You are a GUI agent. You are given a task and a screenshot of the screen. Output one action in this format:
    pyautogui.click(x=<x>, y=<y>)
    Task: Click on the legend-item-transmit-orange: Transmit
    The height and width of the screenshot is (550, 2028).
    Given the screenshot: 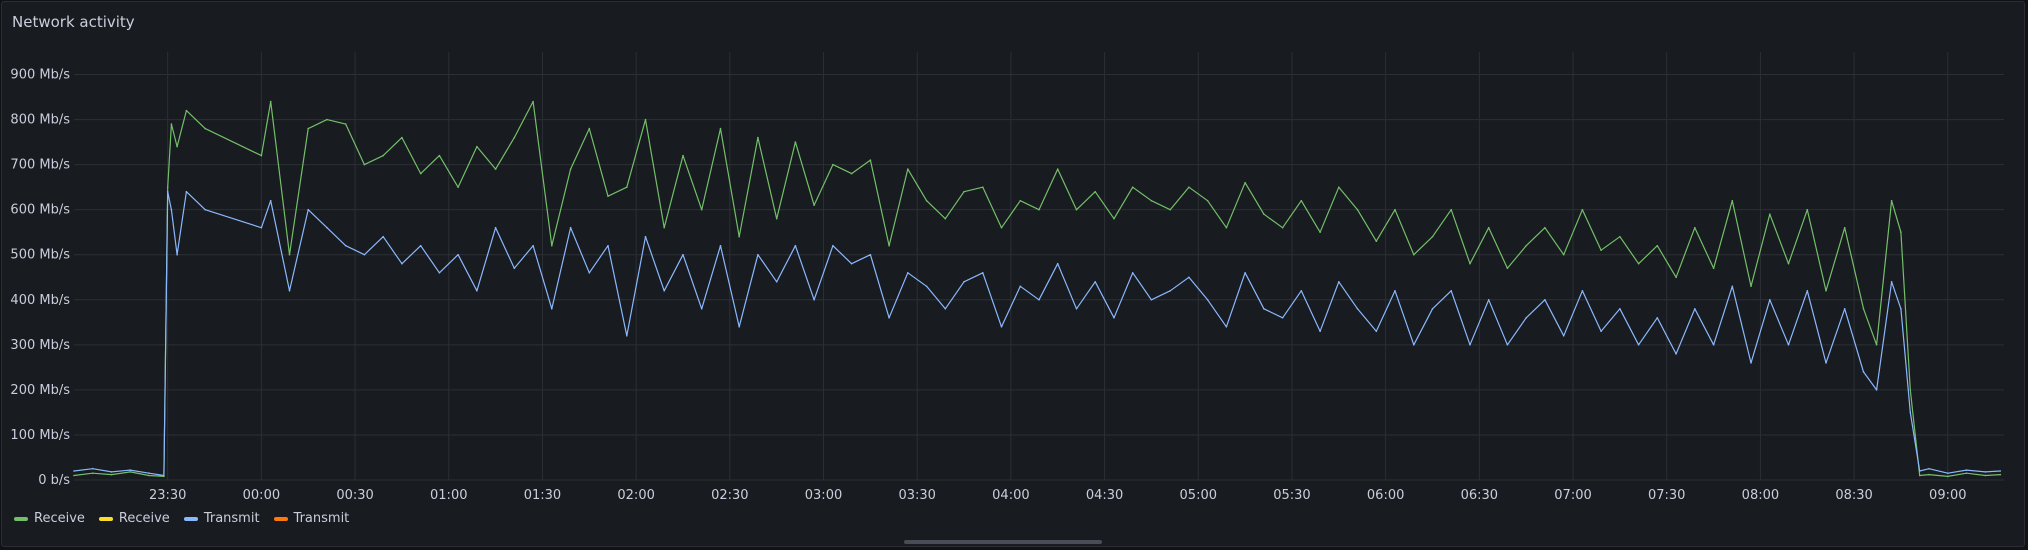 What is the action you would take?
    pyautogui.click(x=311, y=518)
    